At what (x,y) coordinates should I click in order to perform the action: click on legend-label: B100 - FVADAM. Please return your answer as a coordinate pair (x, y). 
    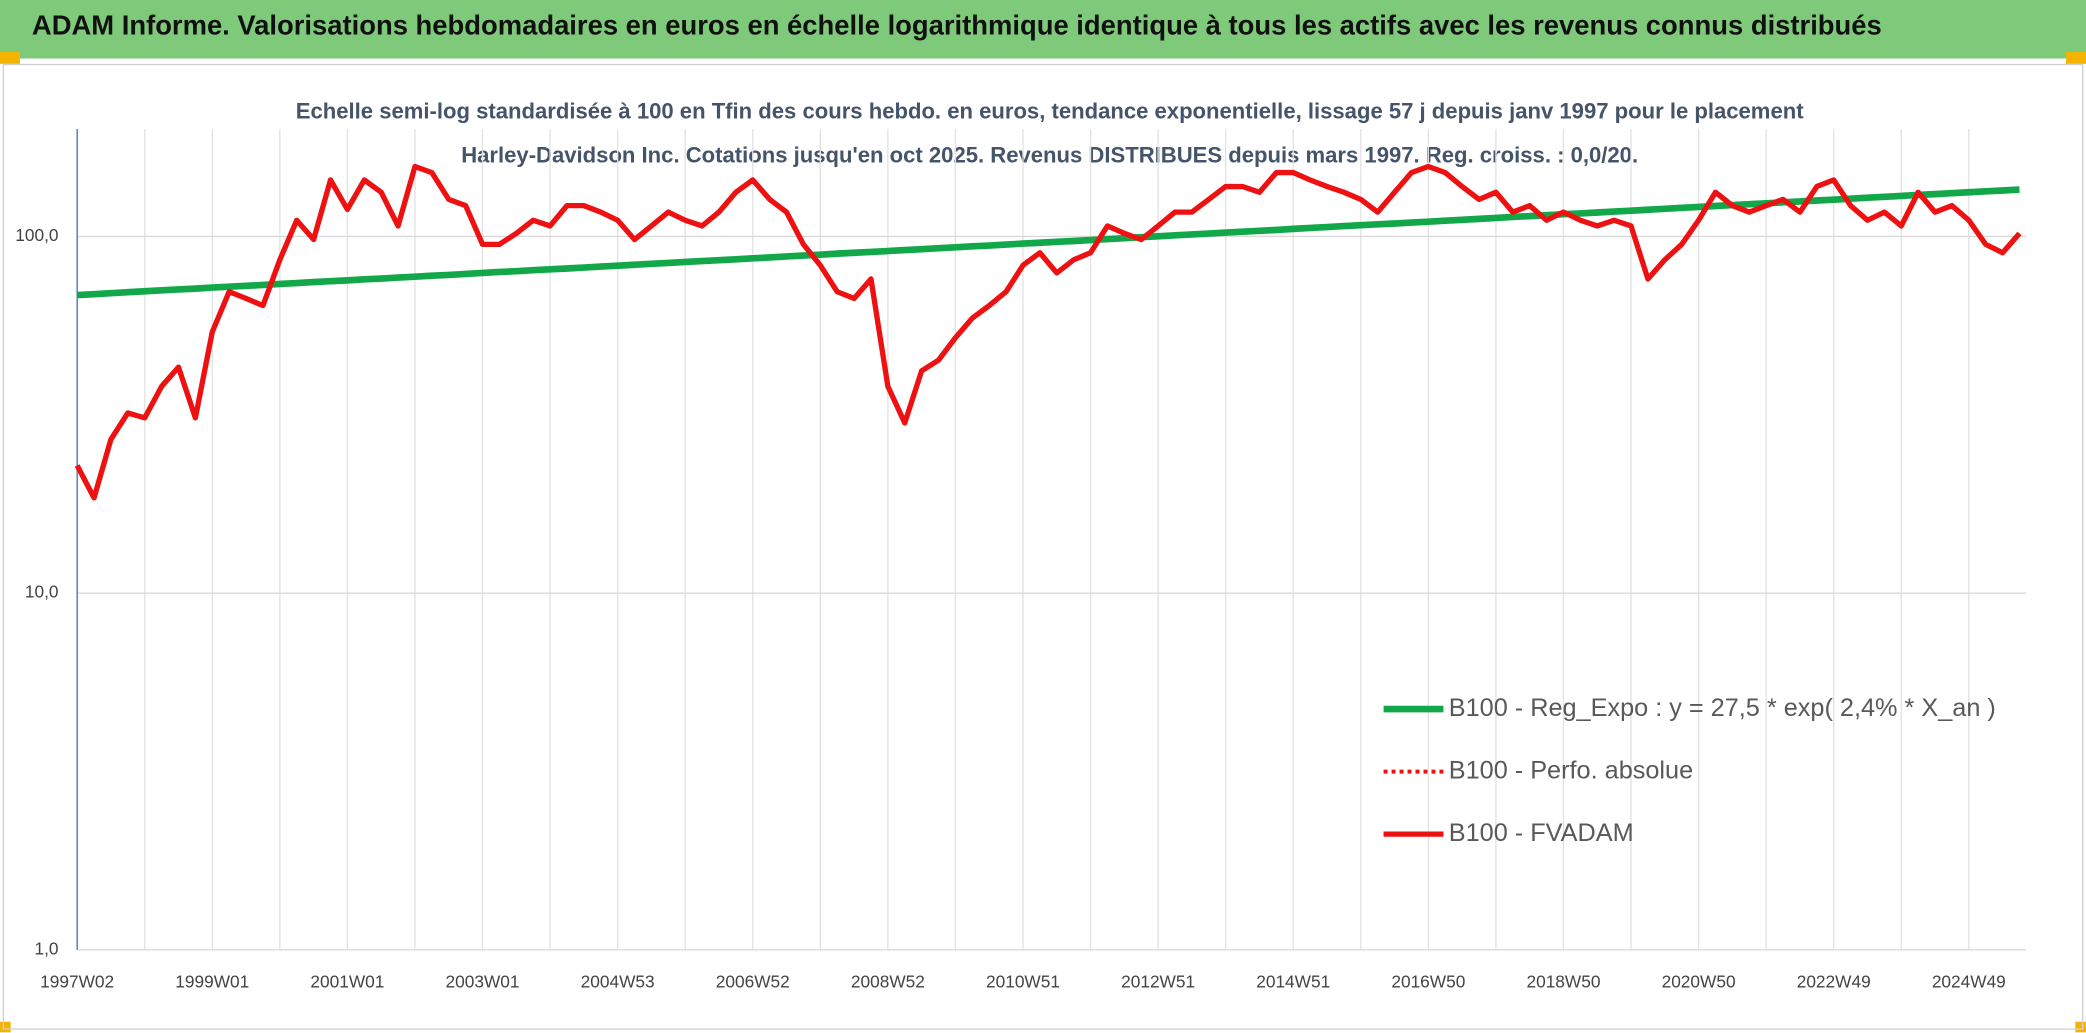
    Looking at the image, I should click on (1541, 833).